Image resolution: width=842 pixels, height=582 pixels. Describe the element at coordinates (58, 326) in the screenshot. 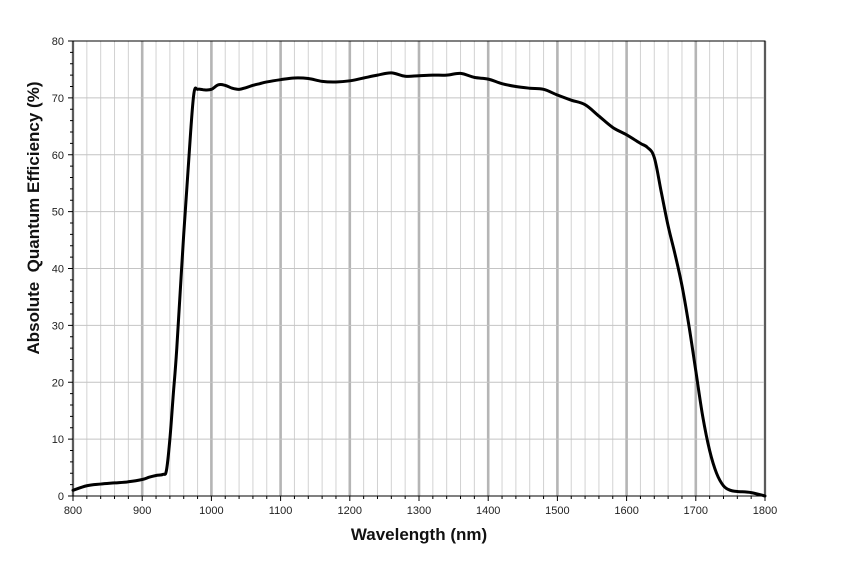

I see `y-tick-label: 30` at that location.